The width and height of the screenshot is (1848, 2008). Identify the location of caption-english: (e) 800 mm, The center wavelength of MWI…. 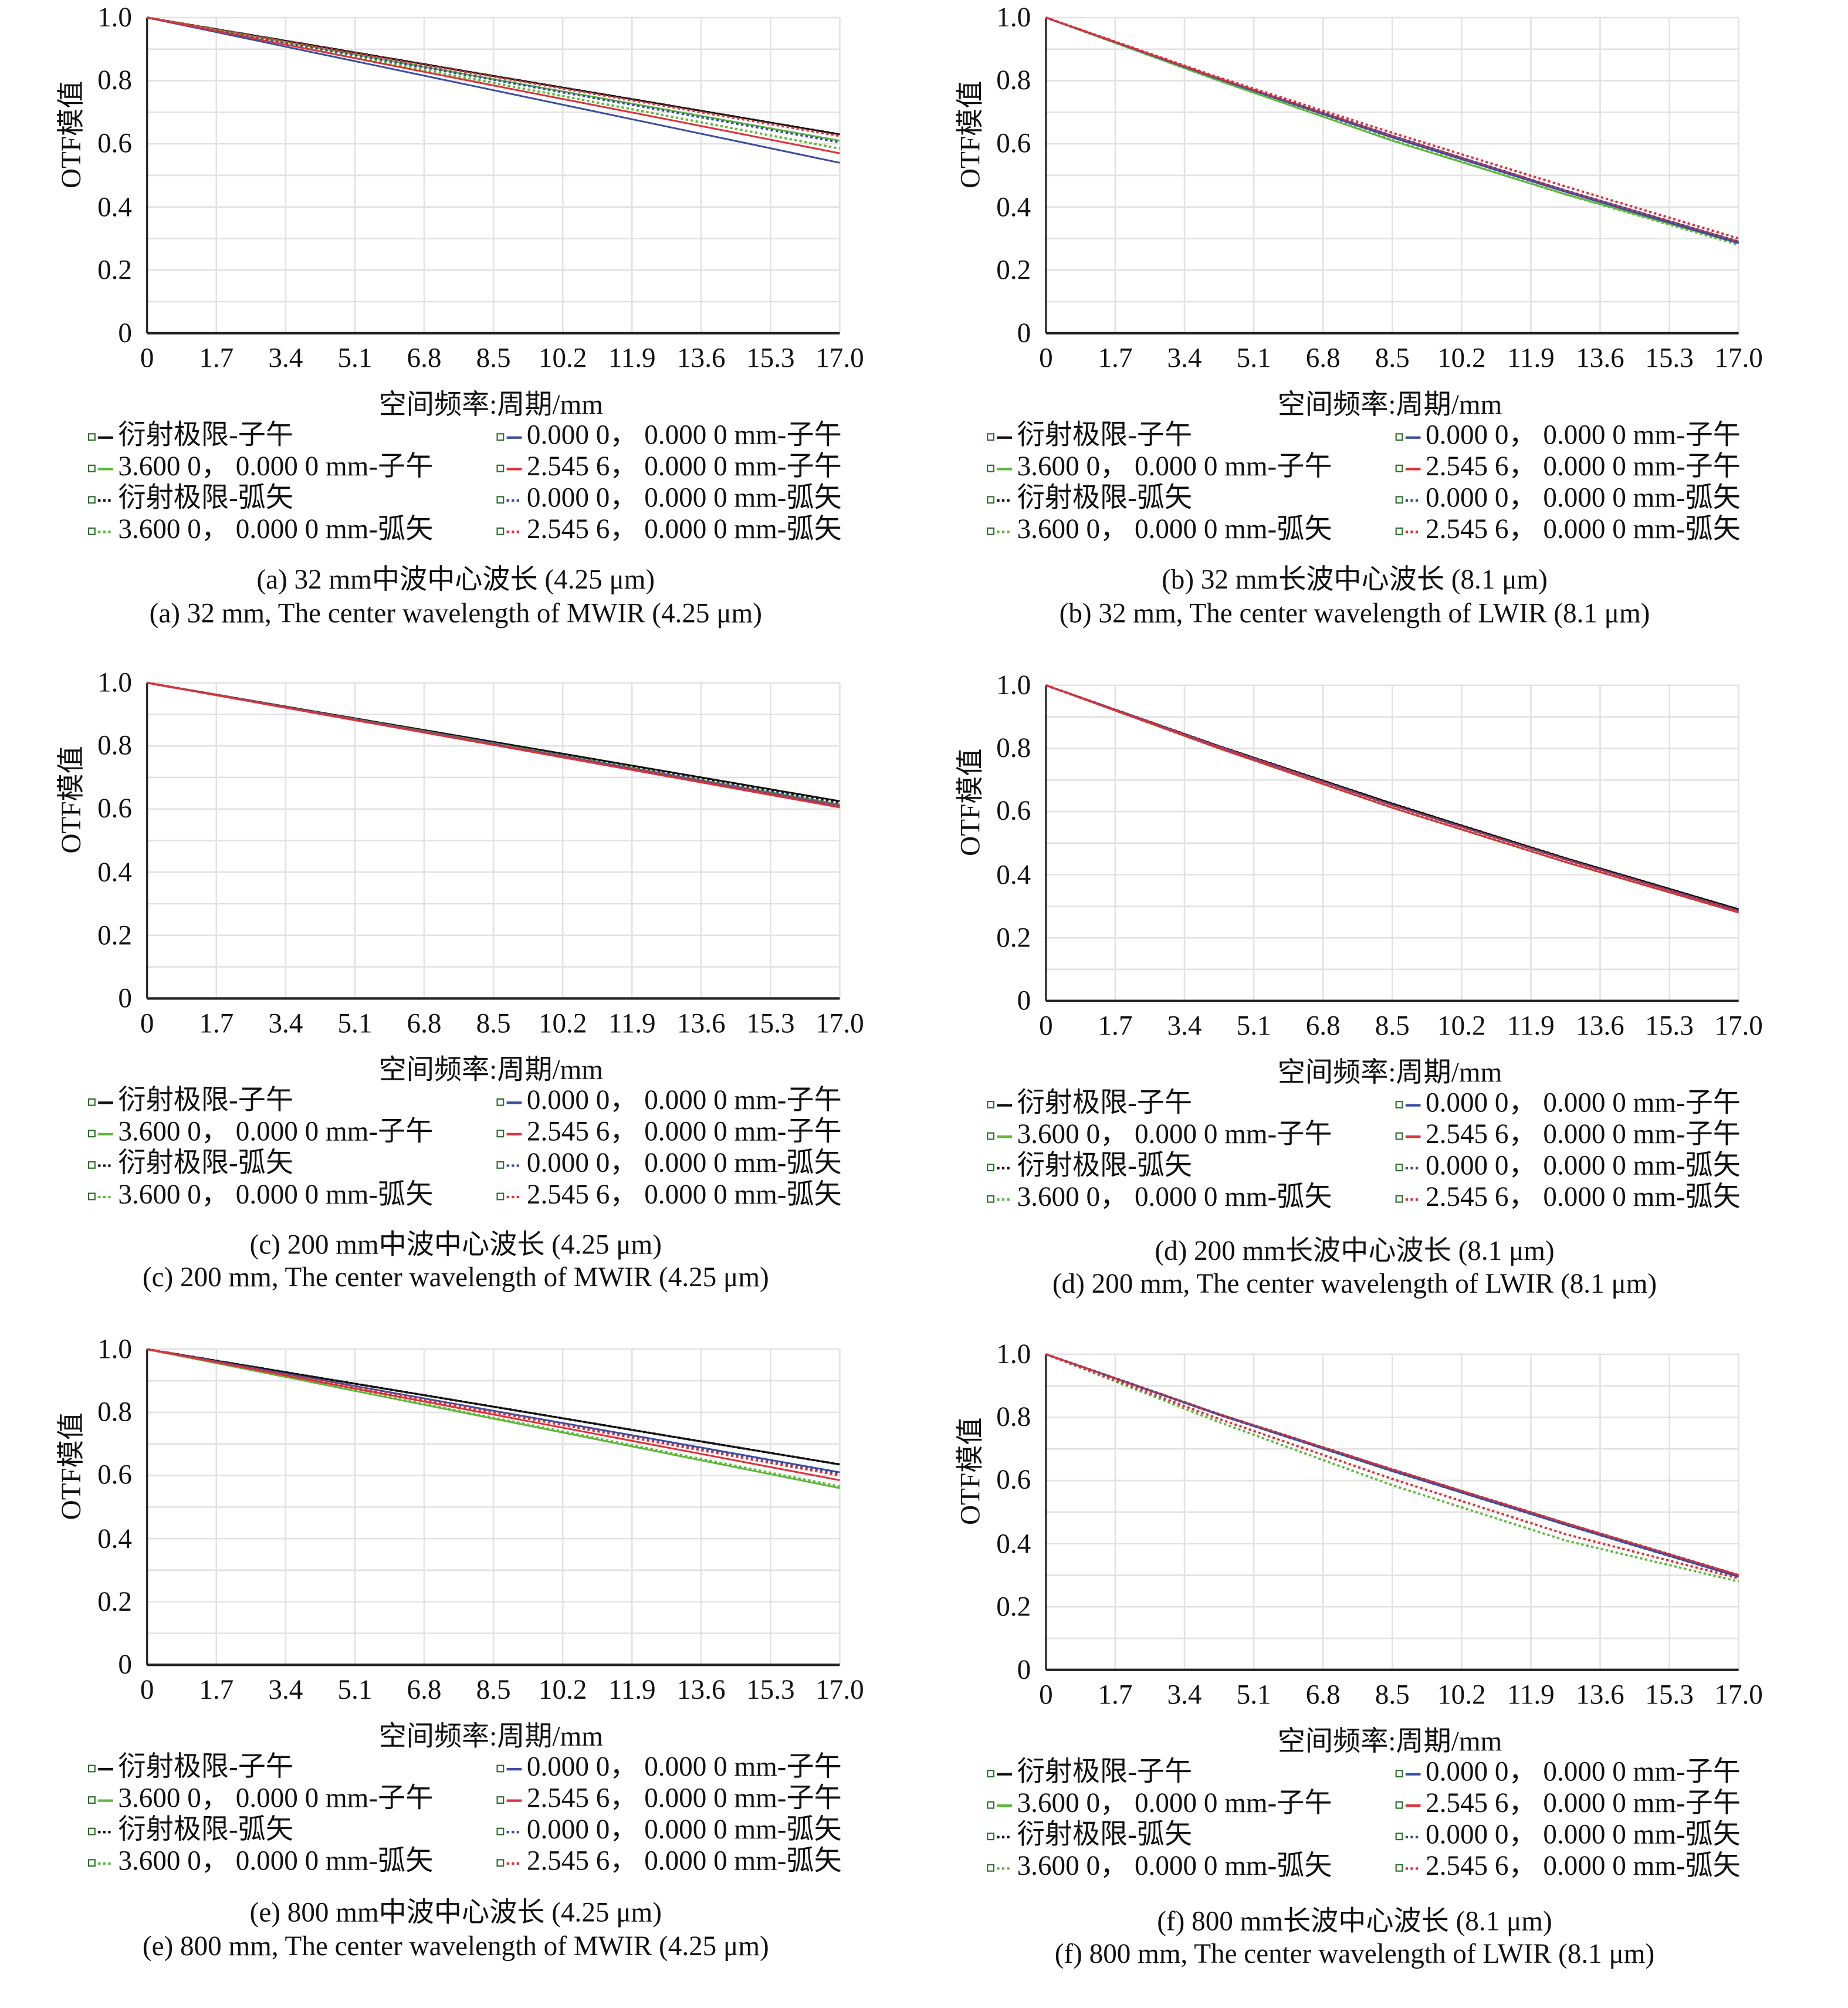
(456, 1946).